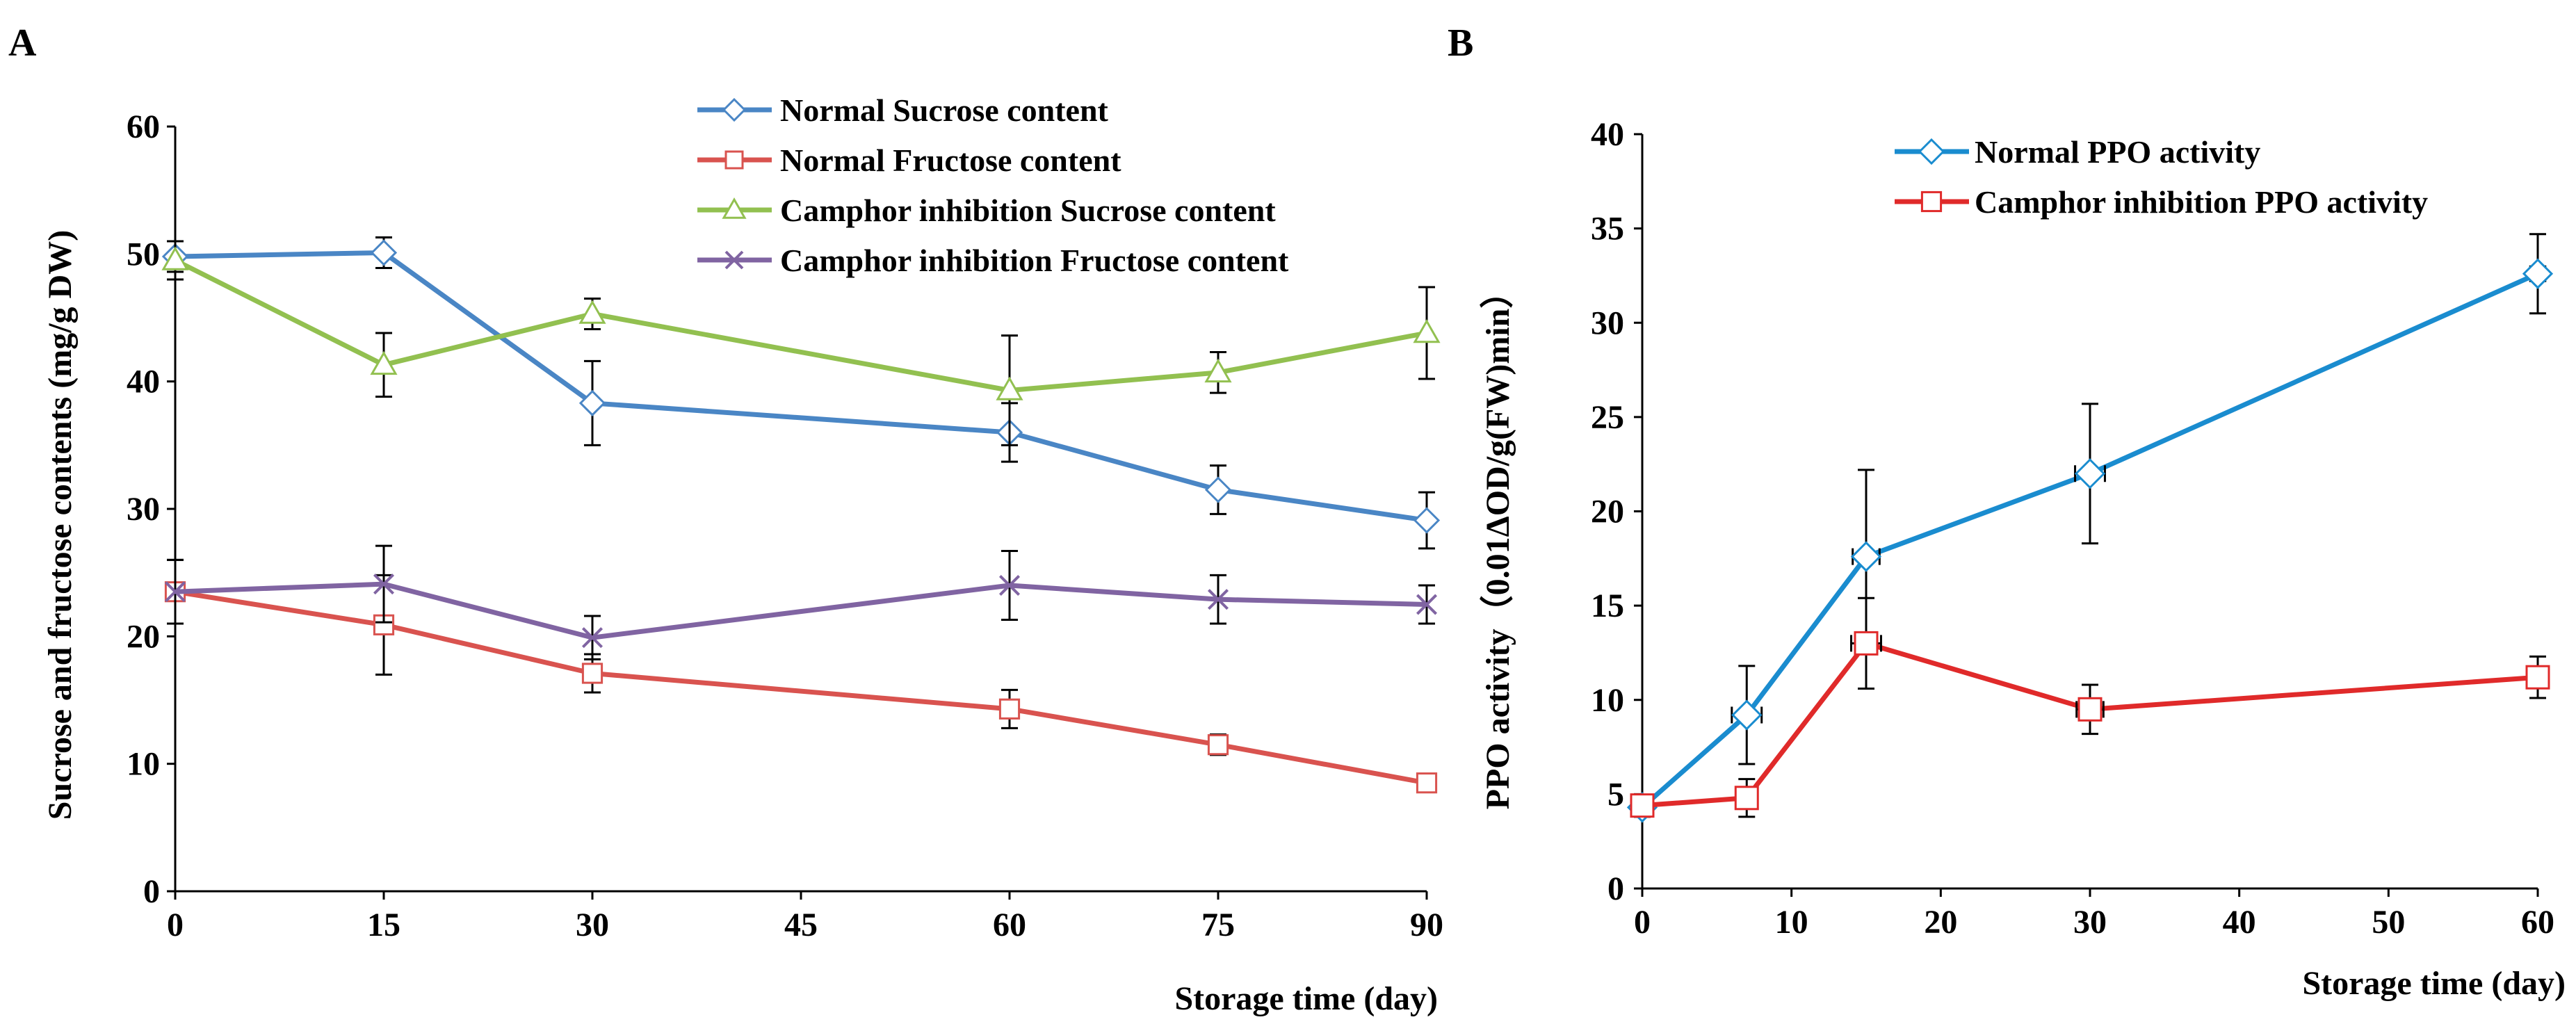 The height and width of the screenshot is (1031, 2576). What do you see at coordinates (1791, 923) in the screenshot?
I see `x-tick-label-b: 10` at bounding box center [1791, 923].